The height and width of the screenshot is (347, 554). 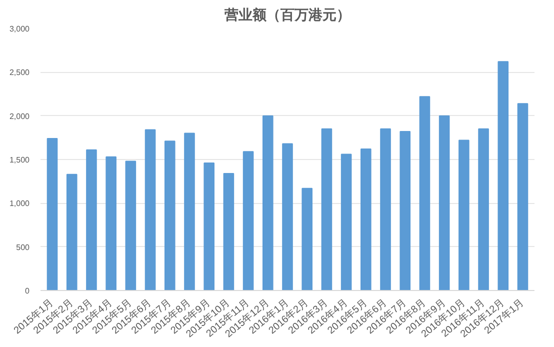 I want to click on y-tick-label: 1,500, so click(x=19, y=160).